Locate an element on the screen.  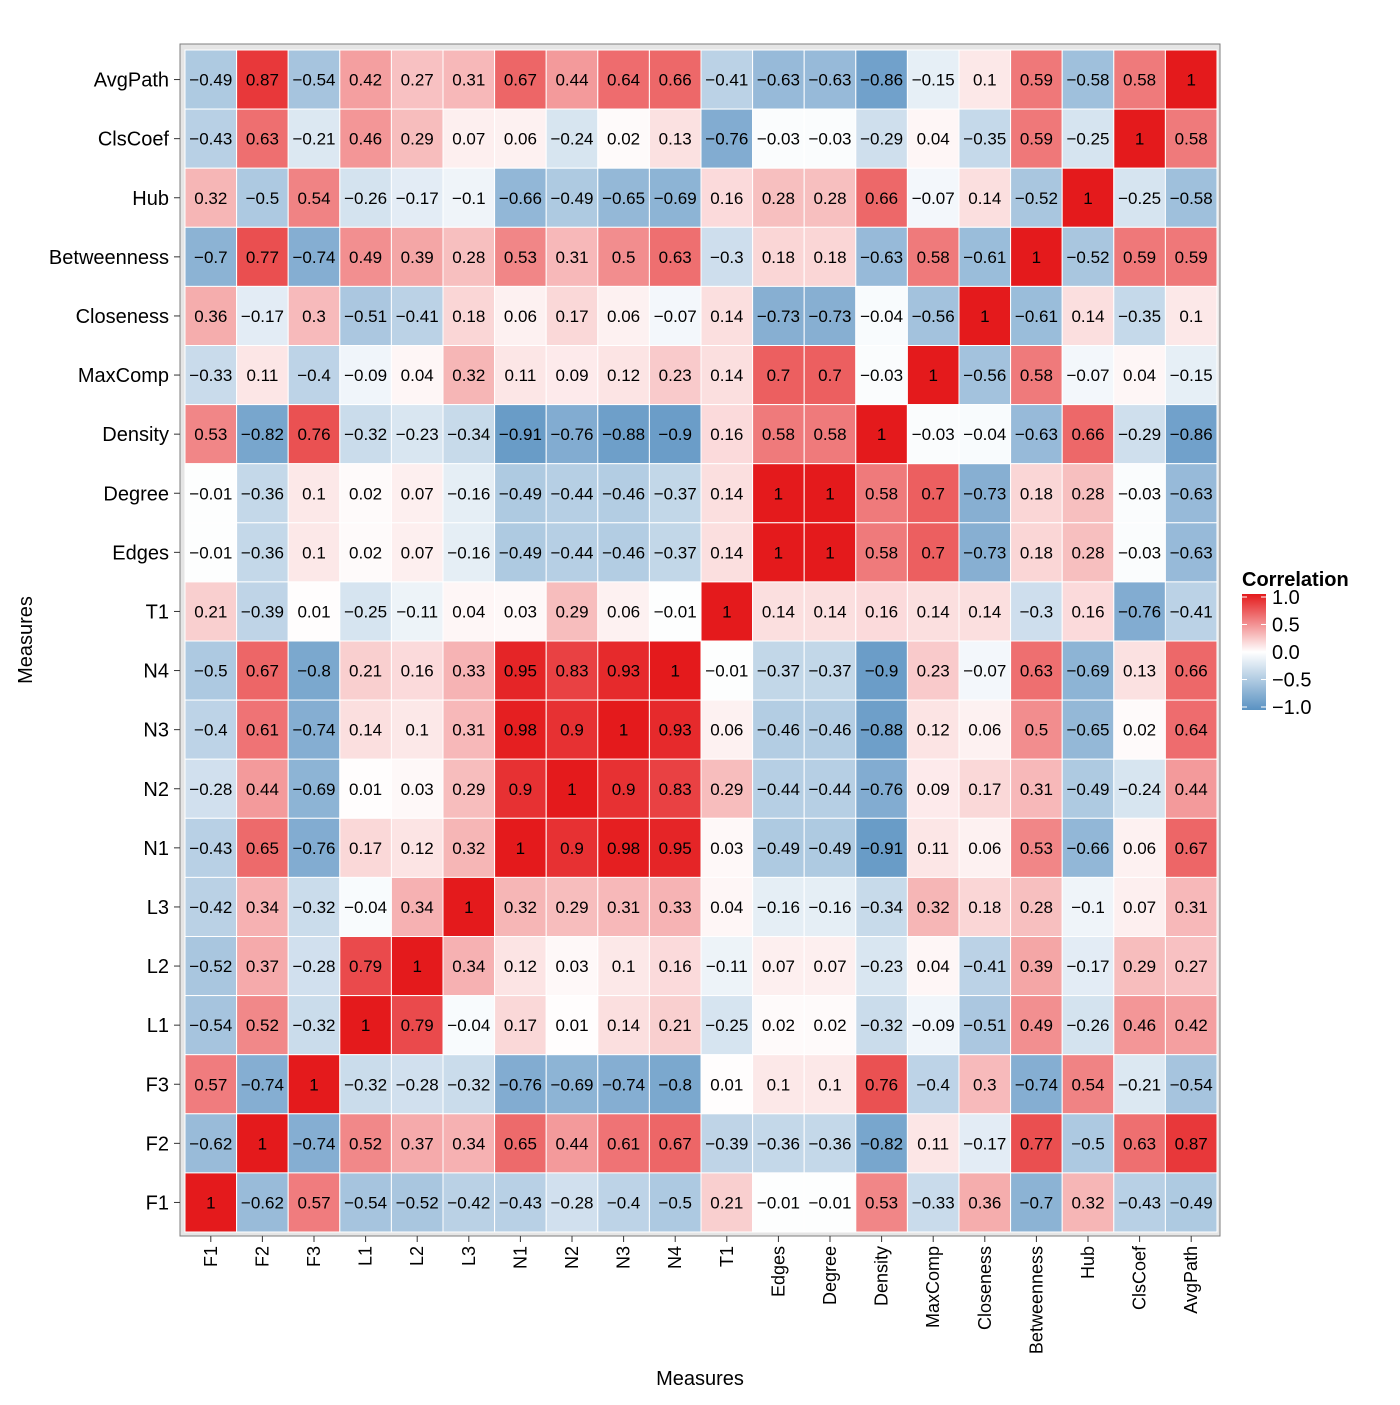
cell-value-label: −0.44 is located at coordinates (571, 552).